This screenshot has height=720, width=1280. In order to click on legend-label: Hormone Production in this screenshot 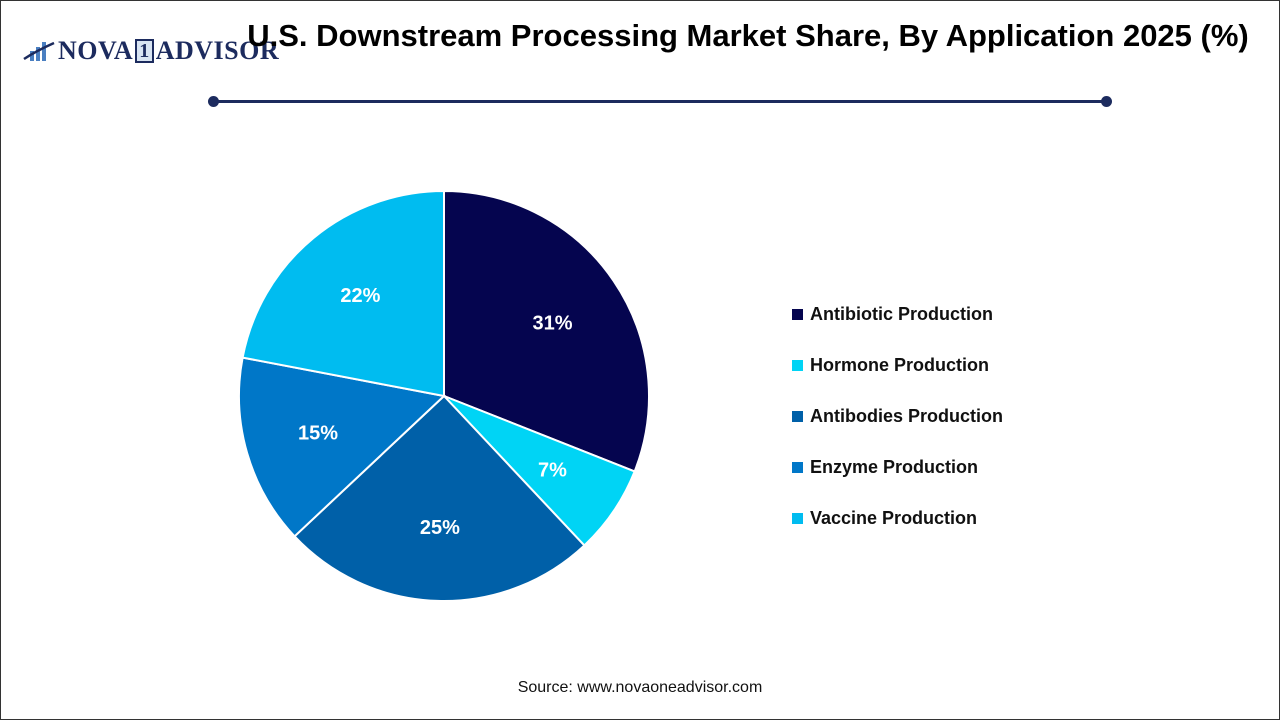, I will do `click(899, 365)`.